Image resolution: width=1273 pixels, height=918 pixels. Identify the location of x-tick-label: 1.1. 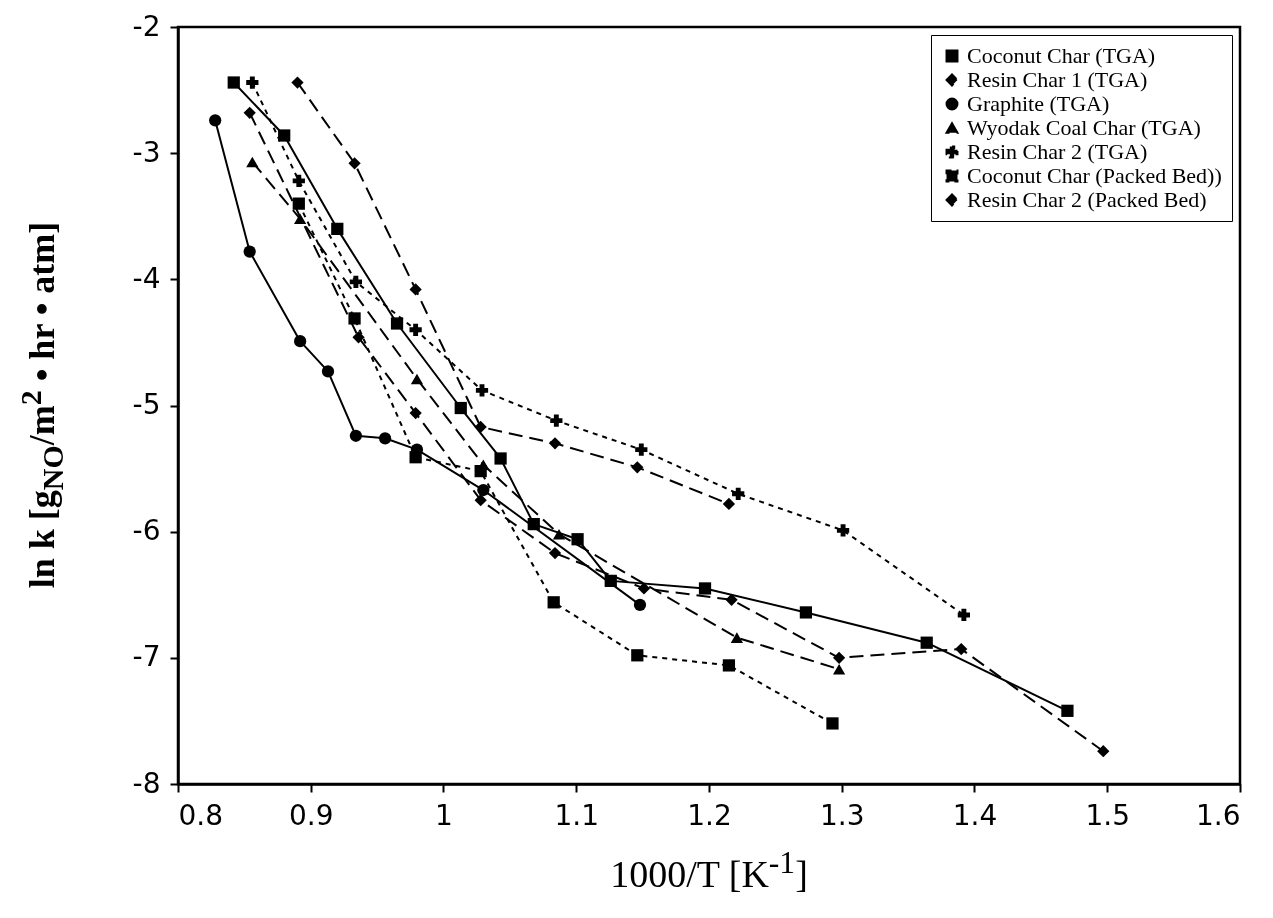
(577, 815).